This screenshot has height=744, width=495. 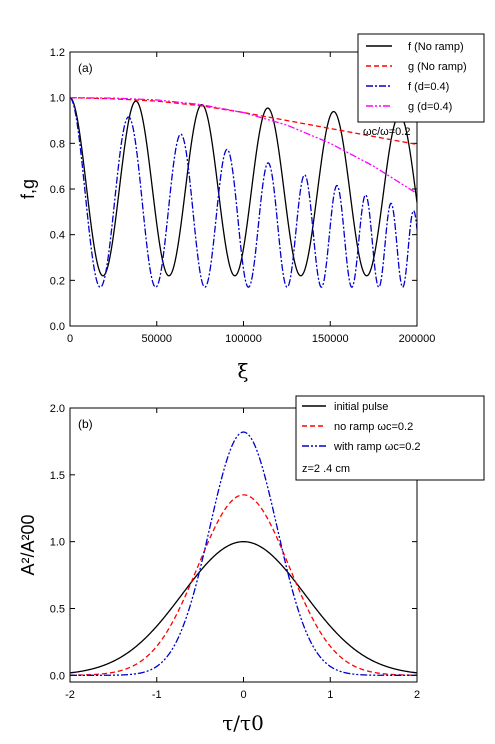 I want to click on panel-a-y-tick-label: 1.0, so click(x=57, y=99).